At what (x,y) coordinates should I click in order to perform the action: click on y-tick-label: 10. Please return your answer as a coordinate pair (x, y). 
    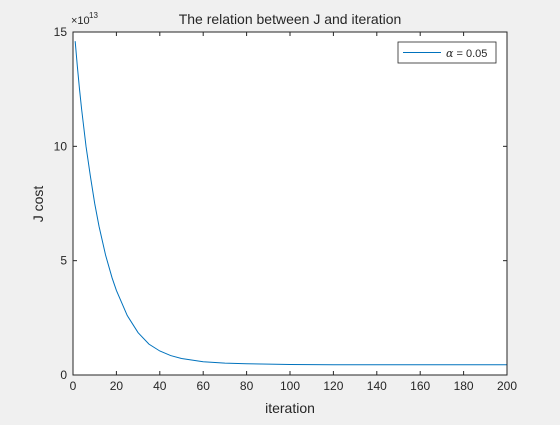
    Looking at the image, I should click on (61, 146).